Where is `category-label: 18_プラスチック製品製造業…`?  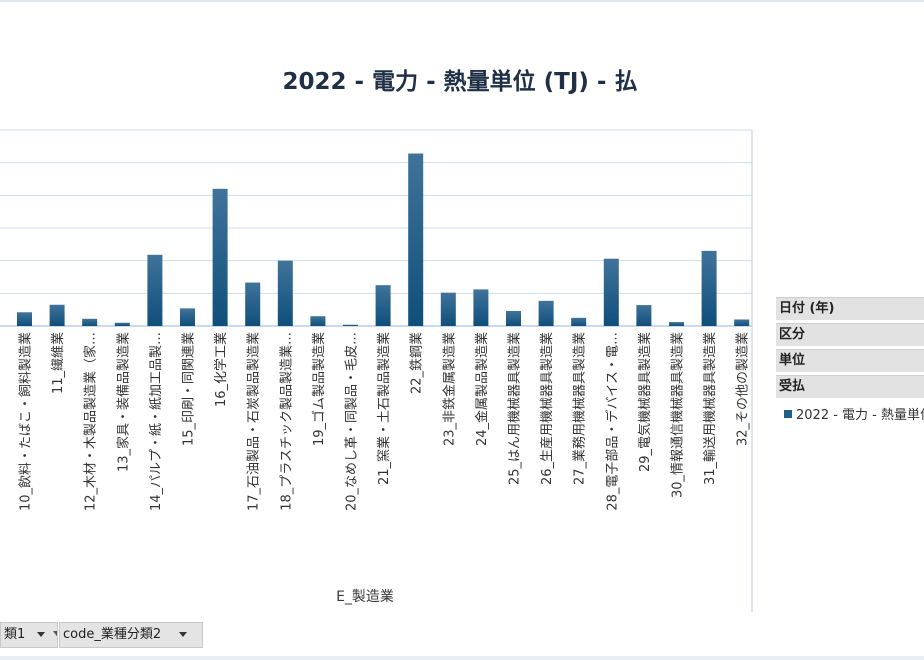 category-label: 18_プラスチック製品製造業… is located at coordinates (286, 421).